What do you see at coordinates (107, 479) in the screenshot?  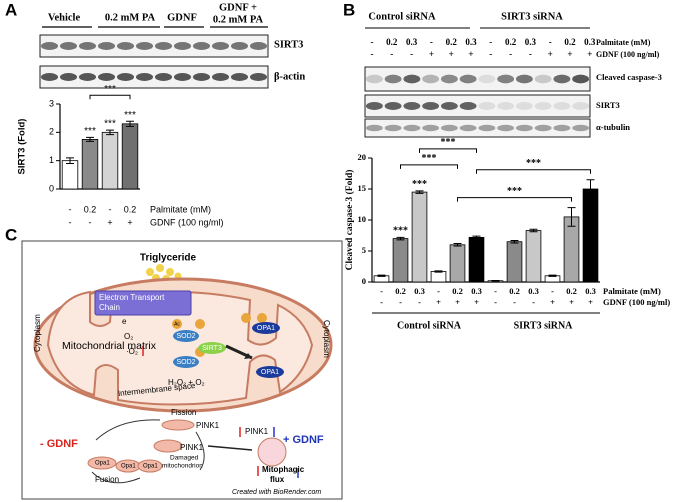 I see `diagram-label: Fusion` at bounding box center [107, 479].